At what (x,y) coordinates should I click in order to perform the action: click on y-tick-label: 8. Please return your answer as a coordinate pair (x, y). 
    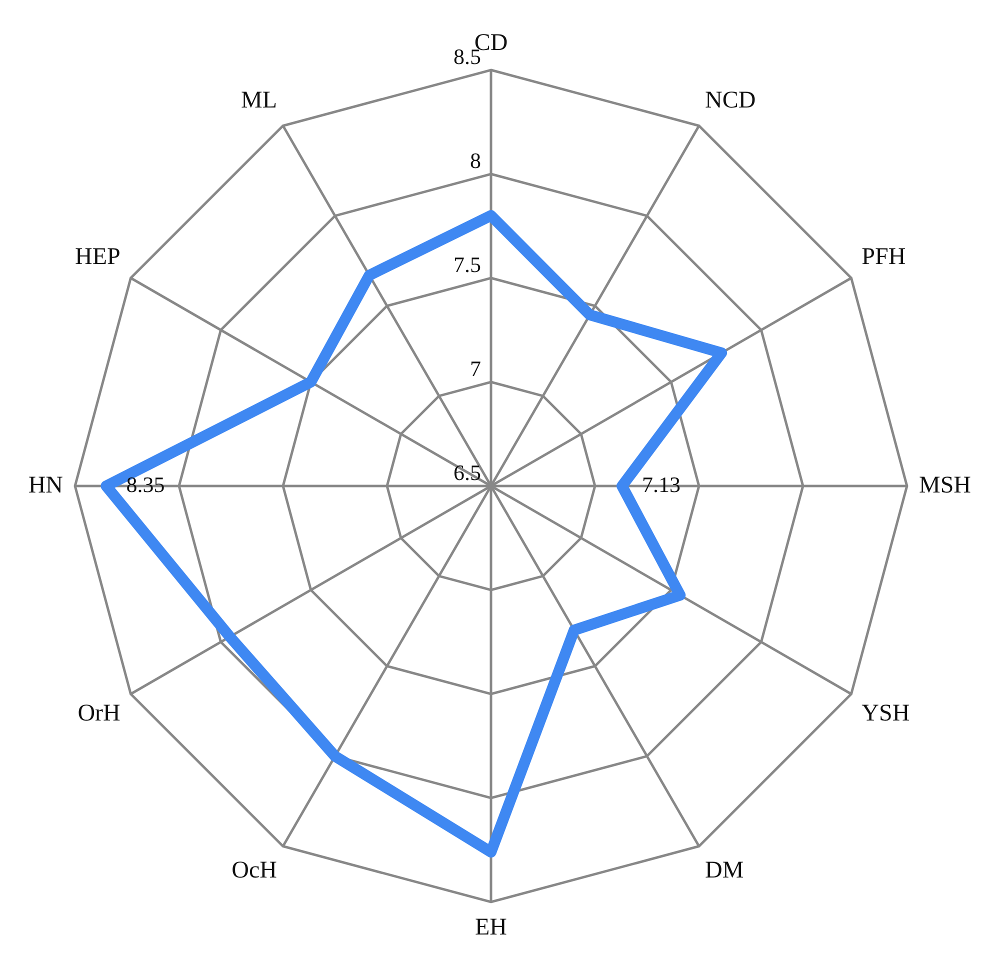
    Looking at the image, I should click on (475, 160).